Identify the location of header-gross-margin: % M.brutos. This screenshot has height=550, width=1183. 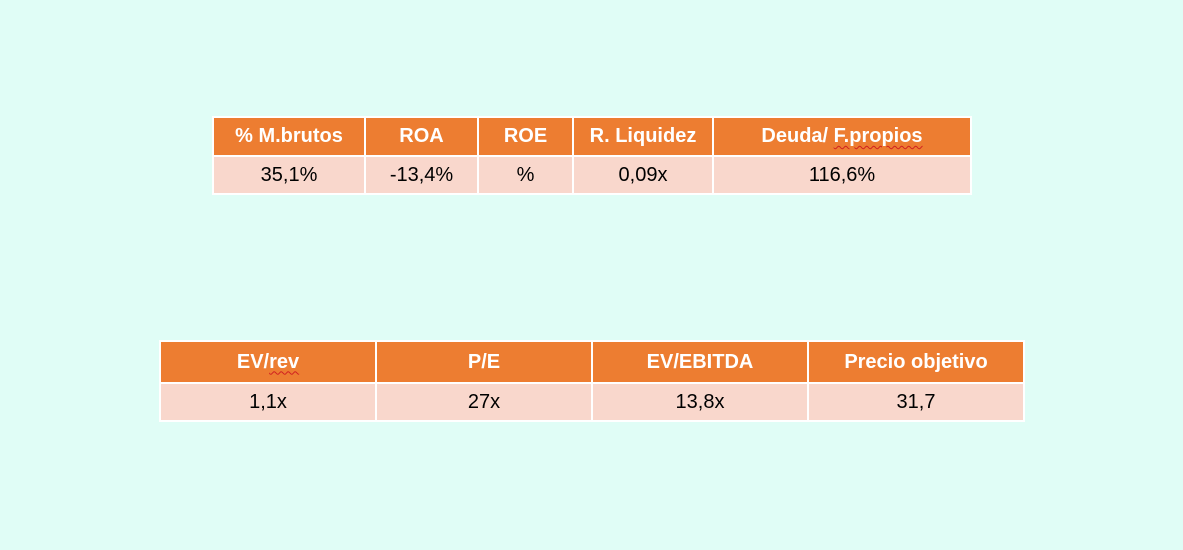
(289, 136).